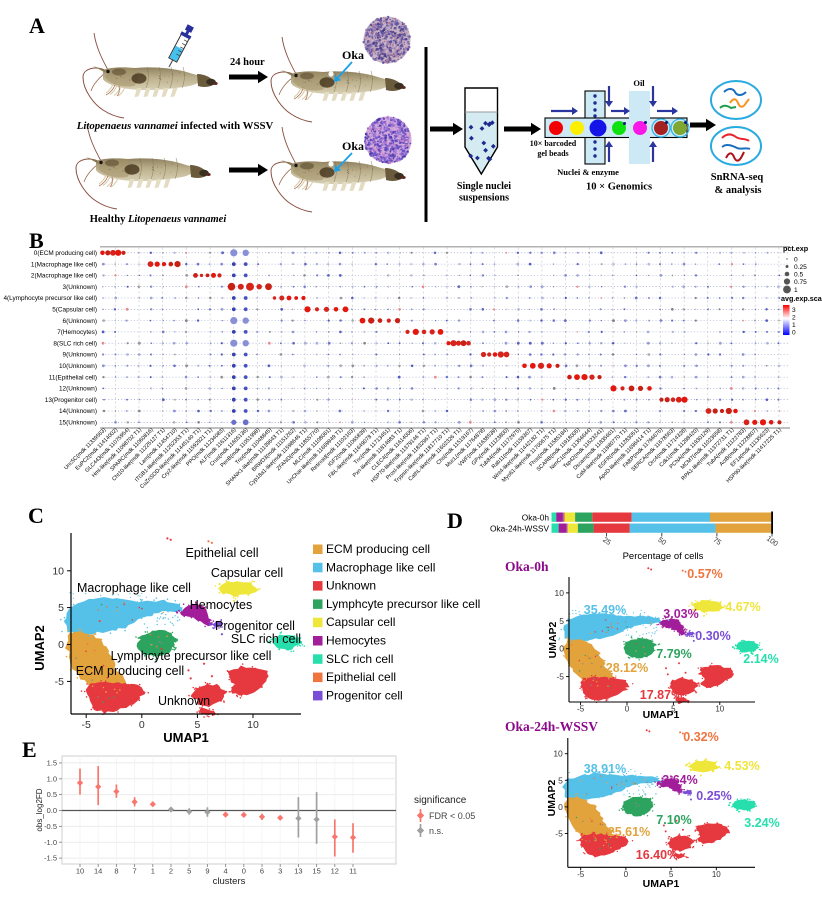 The width and height of the screenshot is (822, 897). I want to click on svg-text: 10 × Genomics, so click(619, 187).